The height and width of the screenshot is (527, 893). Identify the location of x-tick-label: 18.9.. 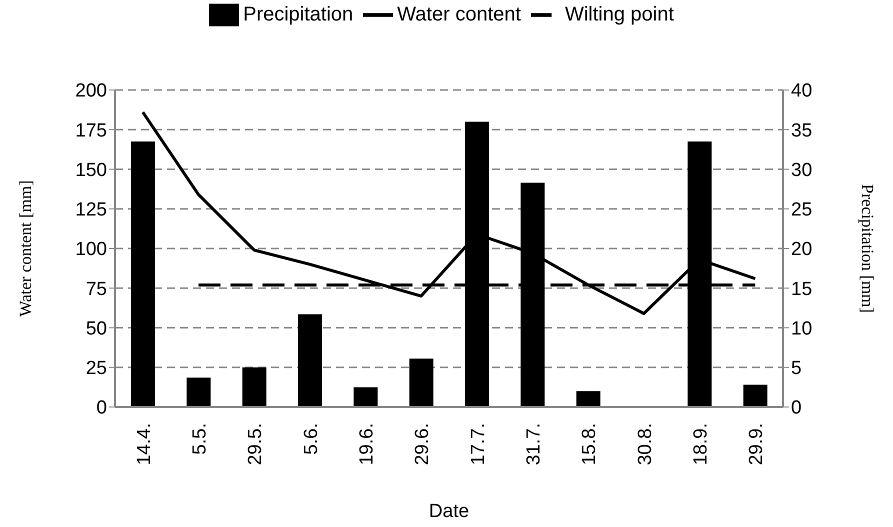
(701, 444).